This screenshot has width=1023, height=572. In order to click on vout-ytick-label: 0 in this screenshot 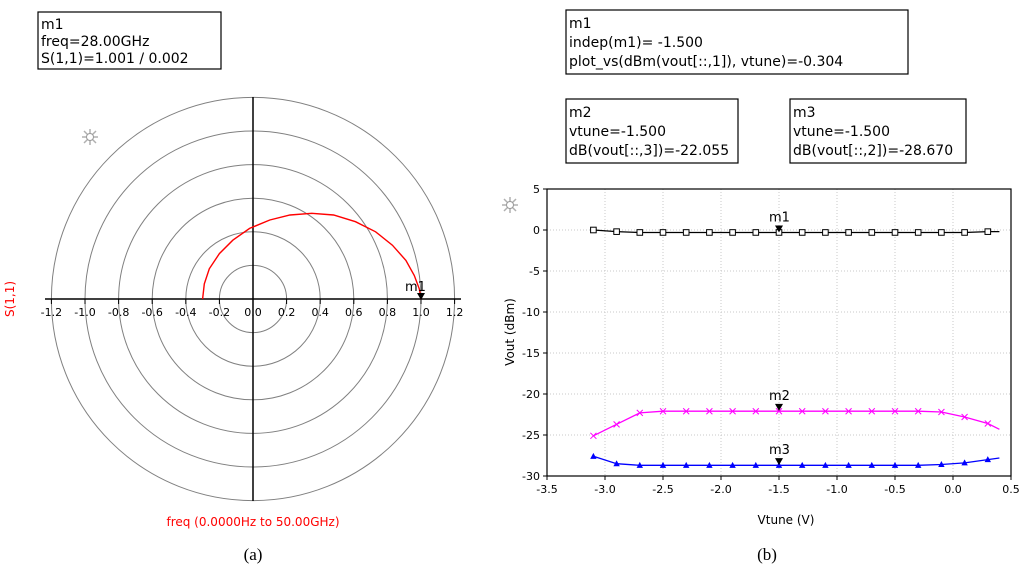, I will do `click(536, 230)`.